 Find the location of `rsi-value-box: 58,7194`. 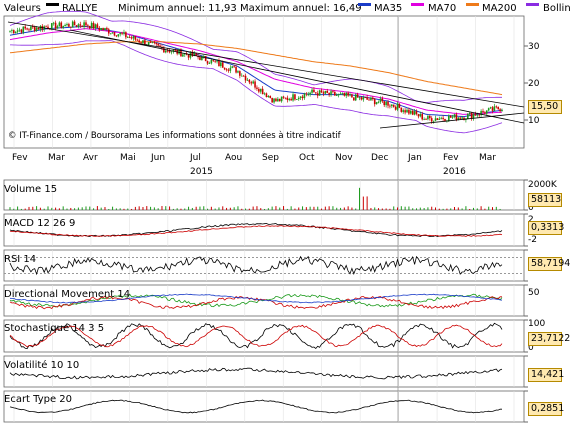

rsi-value-box: 58,7194 is located at coordinates (549, 264).